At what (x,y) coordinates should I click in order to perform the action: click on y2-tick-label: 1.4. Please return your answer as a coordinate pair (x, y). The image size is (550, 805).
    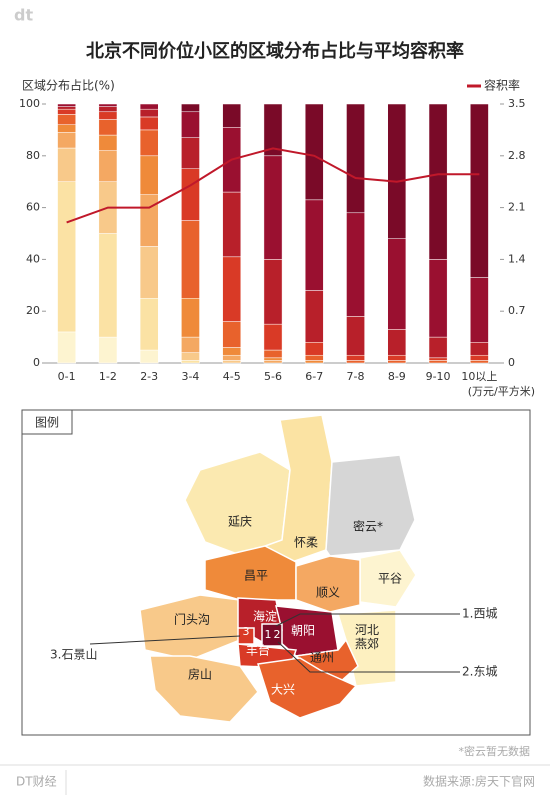
    Looking at the image, I should click on (517, 258).